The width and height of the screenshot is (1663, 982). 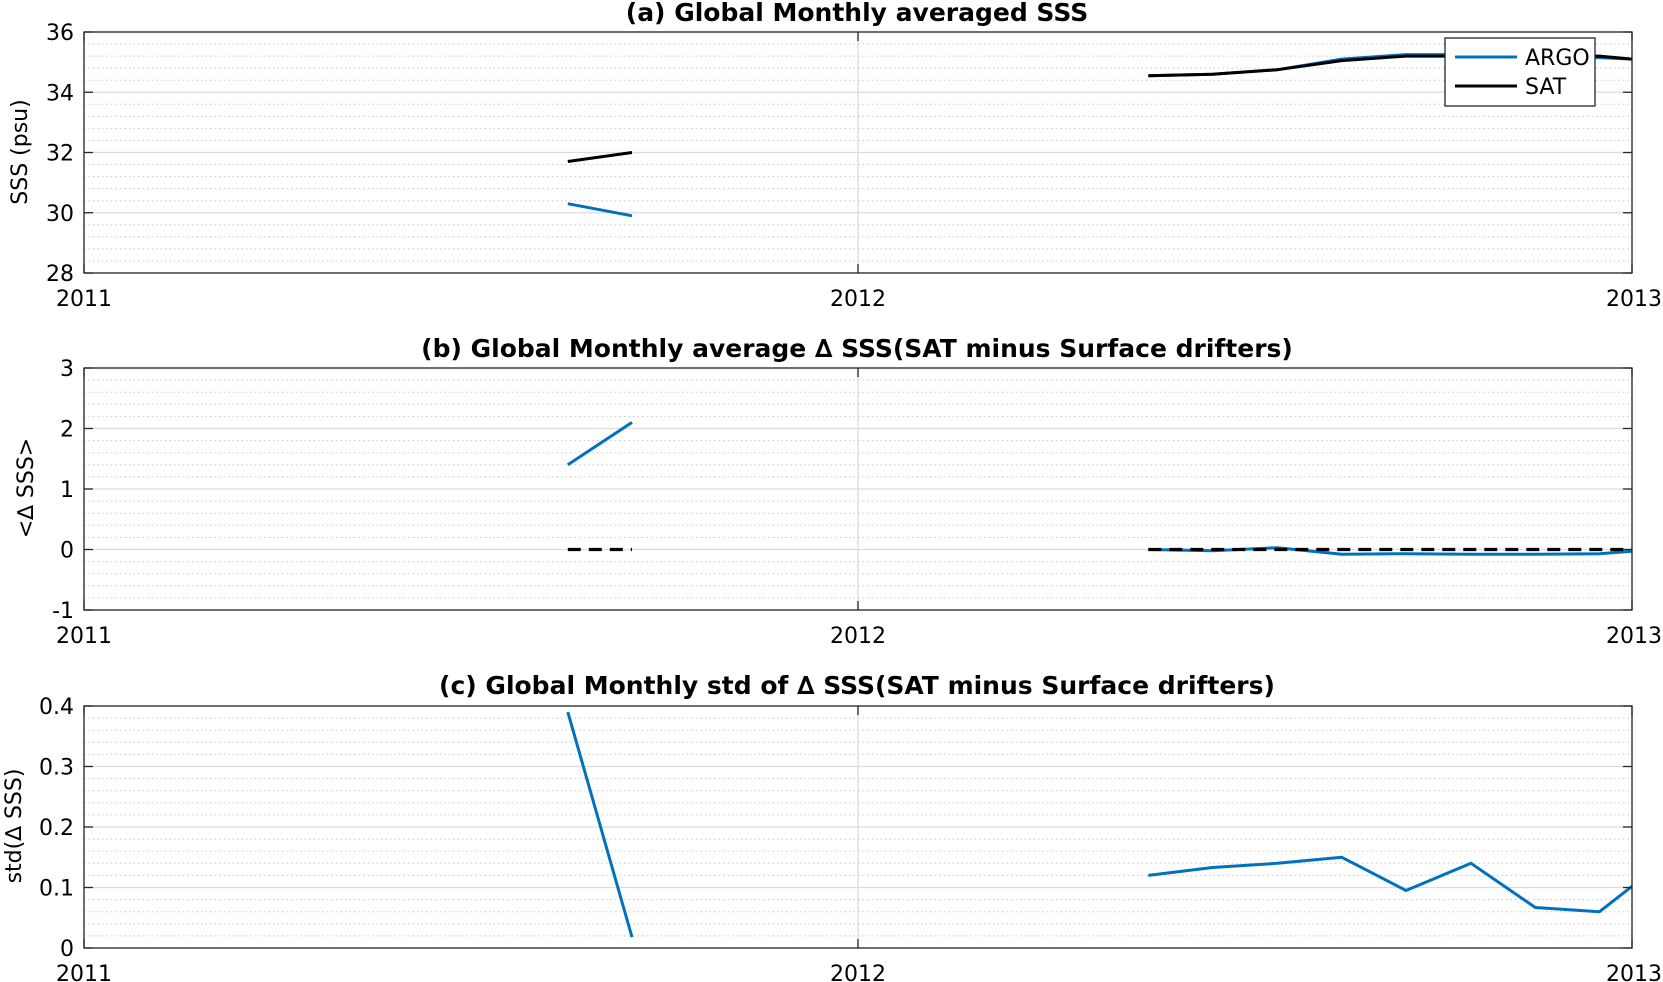 I want to click on panel-c-xtick-label: 2013, so click(x=1634, y=972).